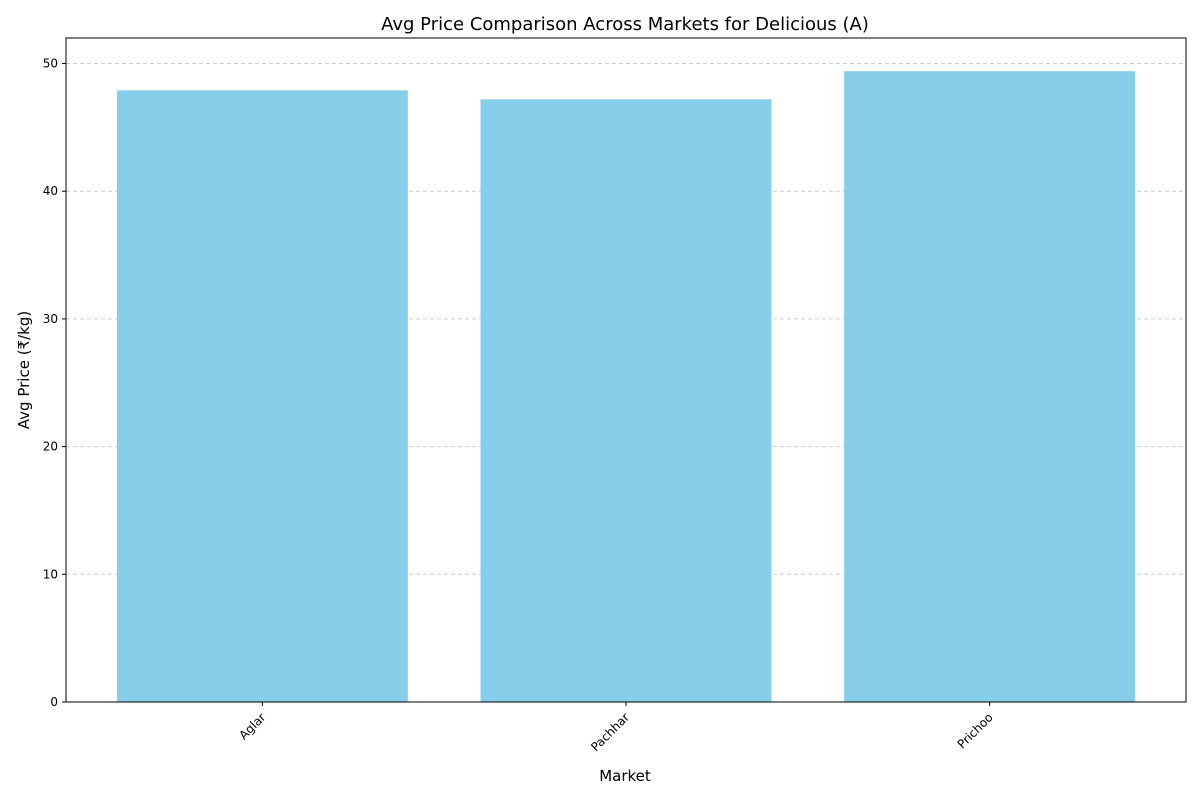  What do you see at coordinates (54, 383) in the screenshot?
I see `y-ticks: 0 10 20 30 40 50` at bounding box center [54, 383].